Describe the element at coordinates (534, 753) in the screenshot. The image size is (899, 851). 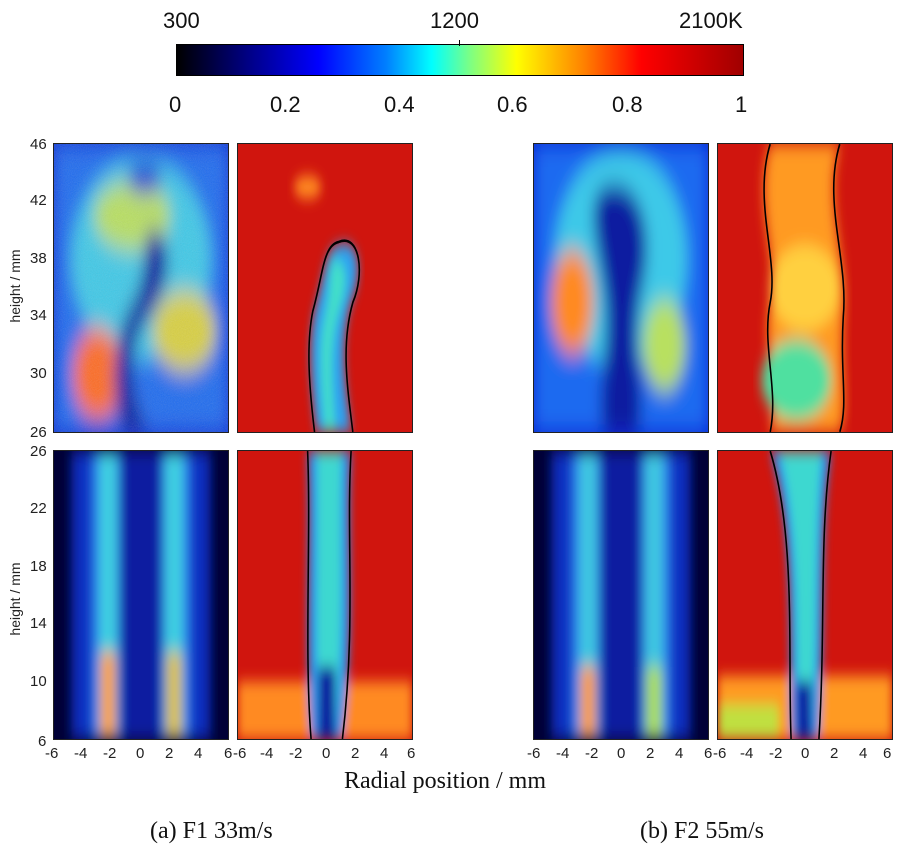
I see `x-tick-f2l-0: -6` at that location.